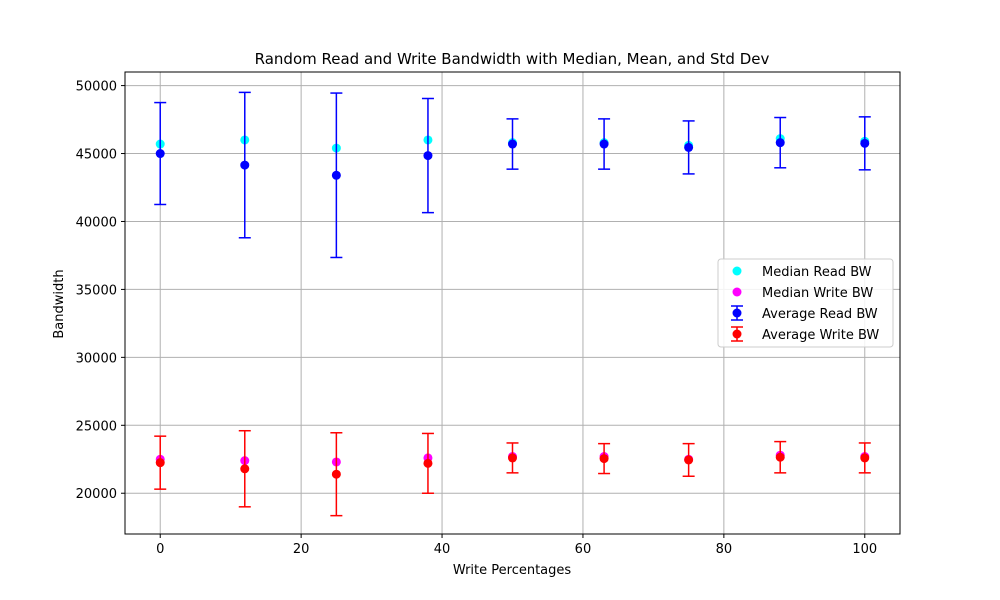  What do you see at coordinates (820, 335) in the screenshot?
I see `legend-label: Average Write BW` at bounding box center [820, 335].